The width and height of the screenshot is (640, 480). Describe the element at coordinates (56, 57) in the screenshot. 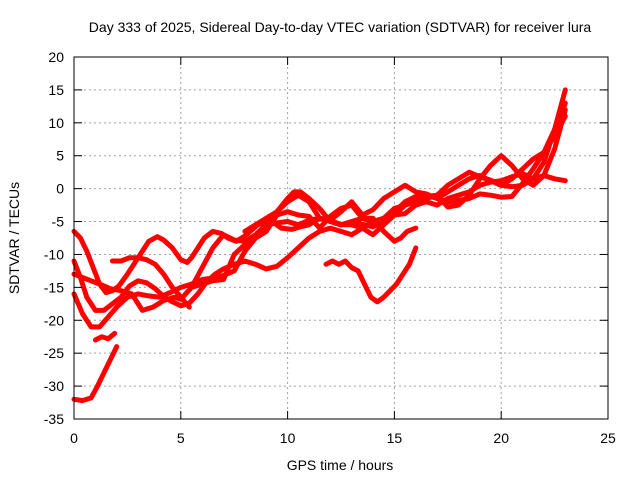

I see `y-tick-label: 20` at that location.